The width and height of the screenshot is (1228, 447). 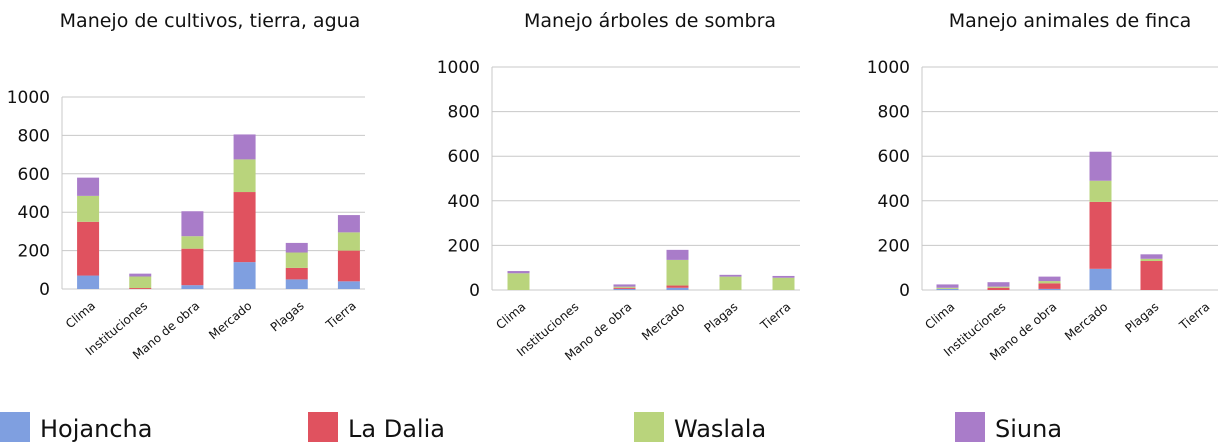 I want to click on legend-label: Hojancha, so click(x=96, y=429).